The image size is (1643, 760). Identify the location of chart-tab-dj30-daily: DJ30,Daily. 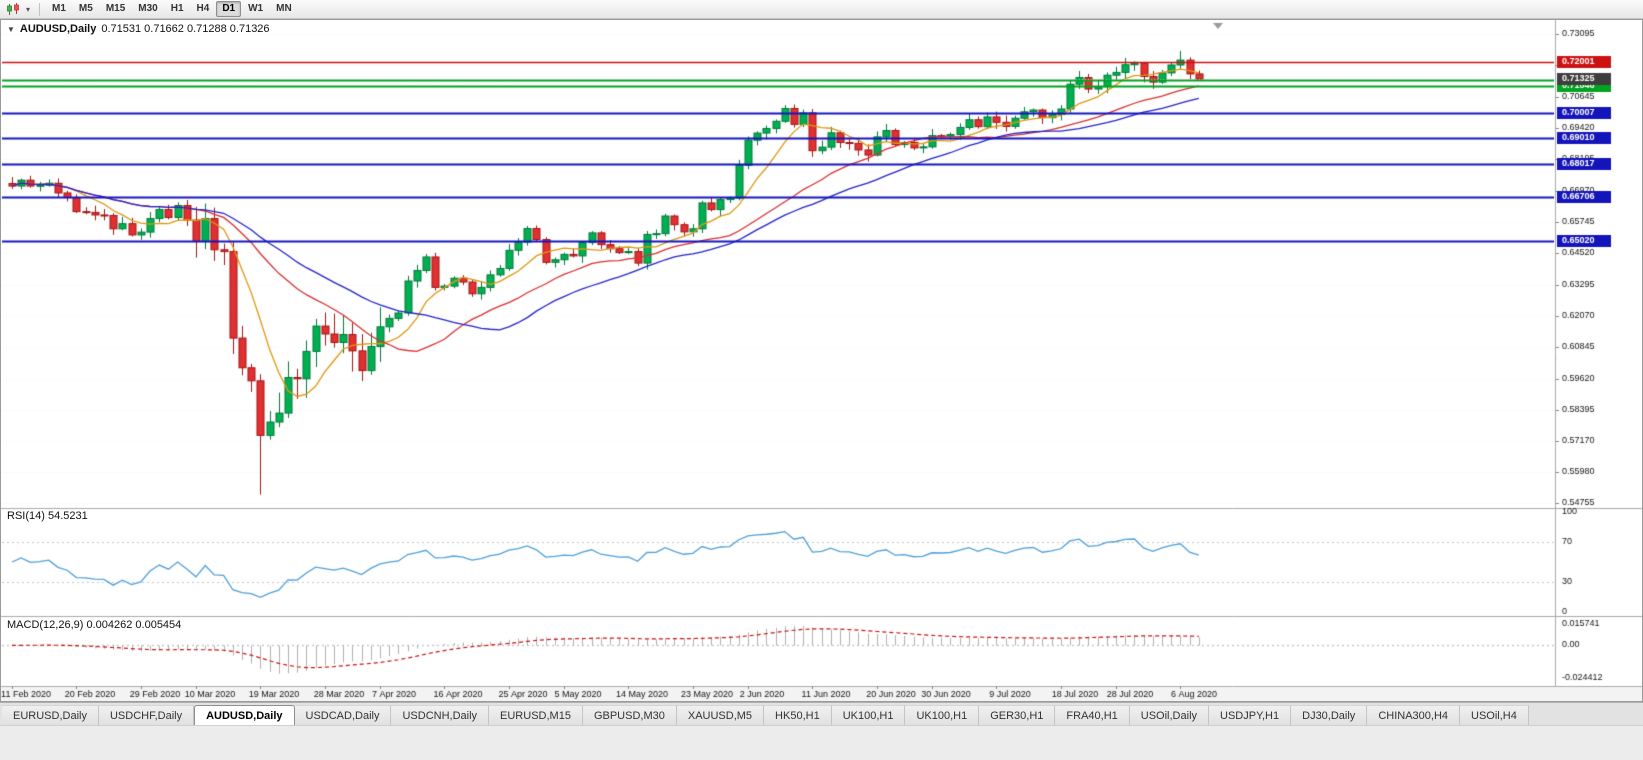
(1329, 715).